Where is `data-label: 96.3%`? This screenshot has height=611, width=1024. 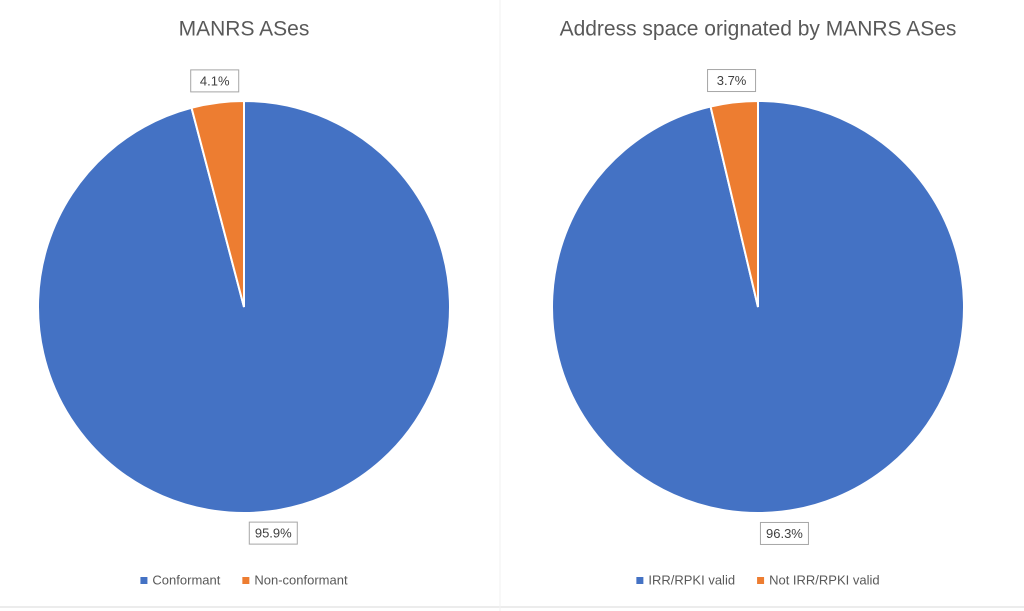 data-label: 96.3% is located at coordinates (784, 533).